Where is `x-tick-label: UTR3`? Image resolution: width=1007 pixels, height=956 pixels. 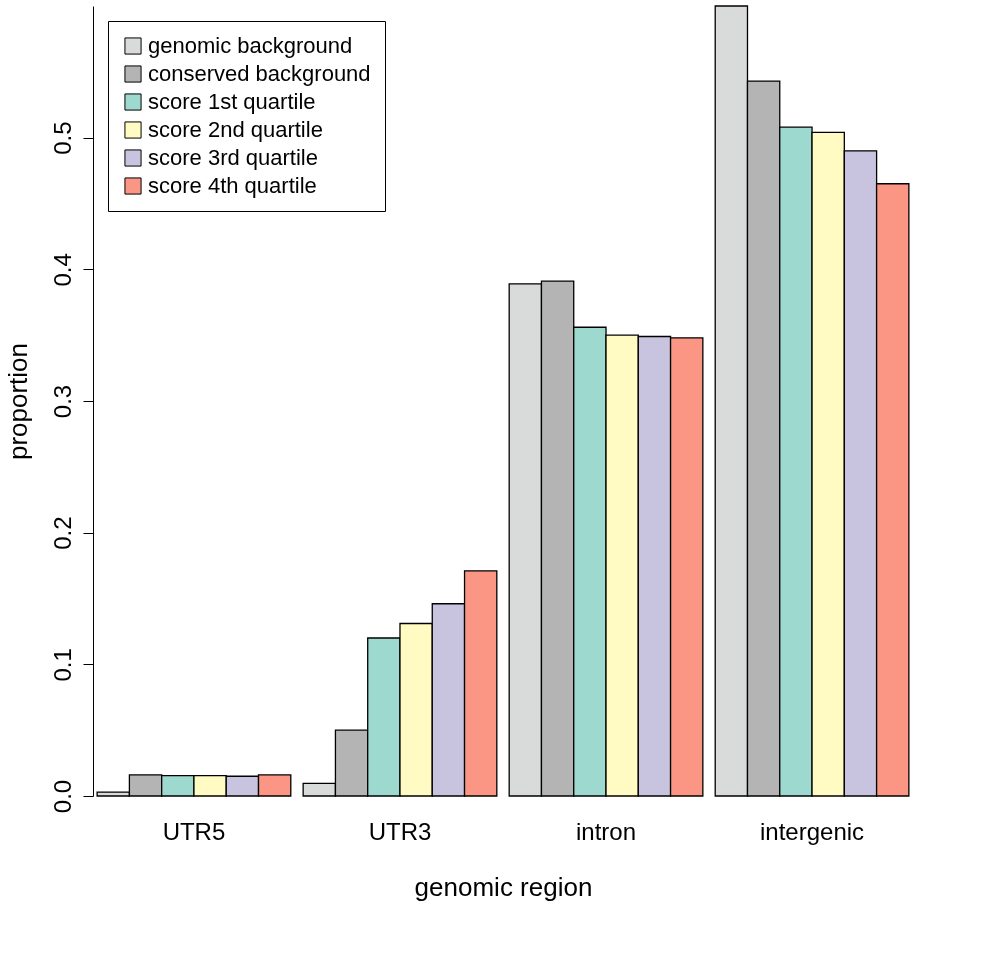
x-tick-label: UTR3 is located at coordinates (400, 831).